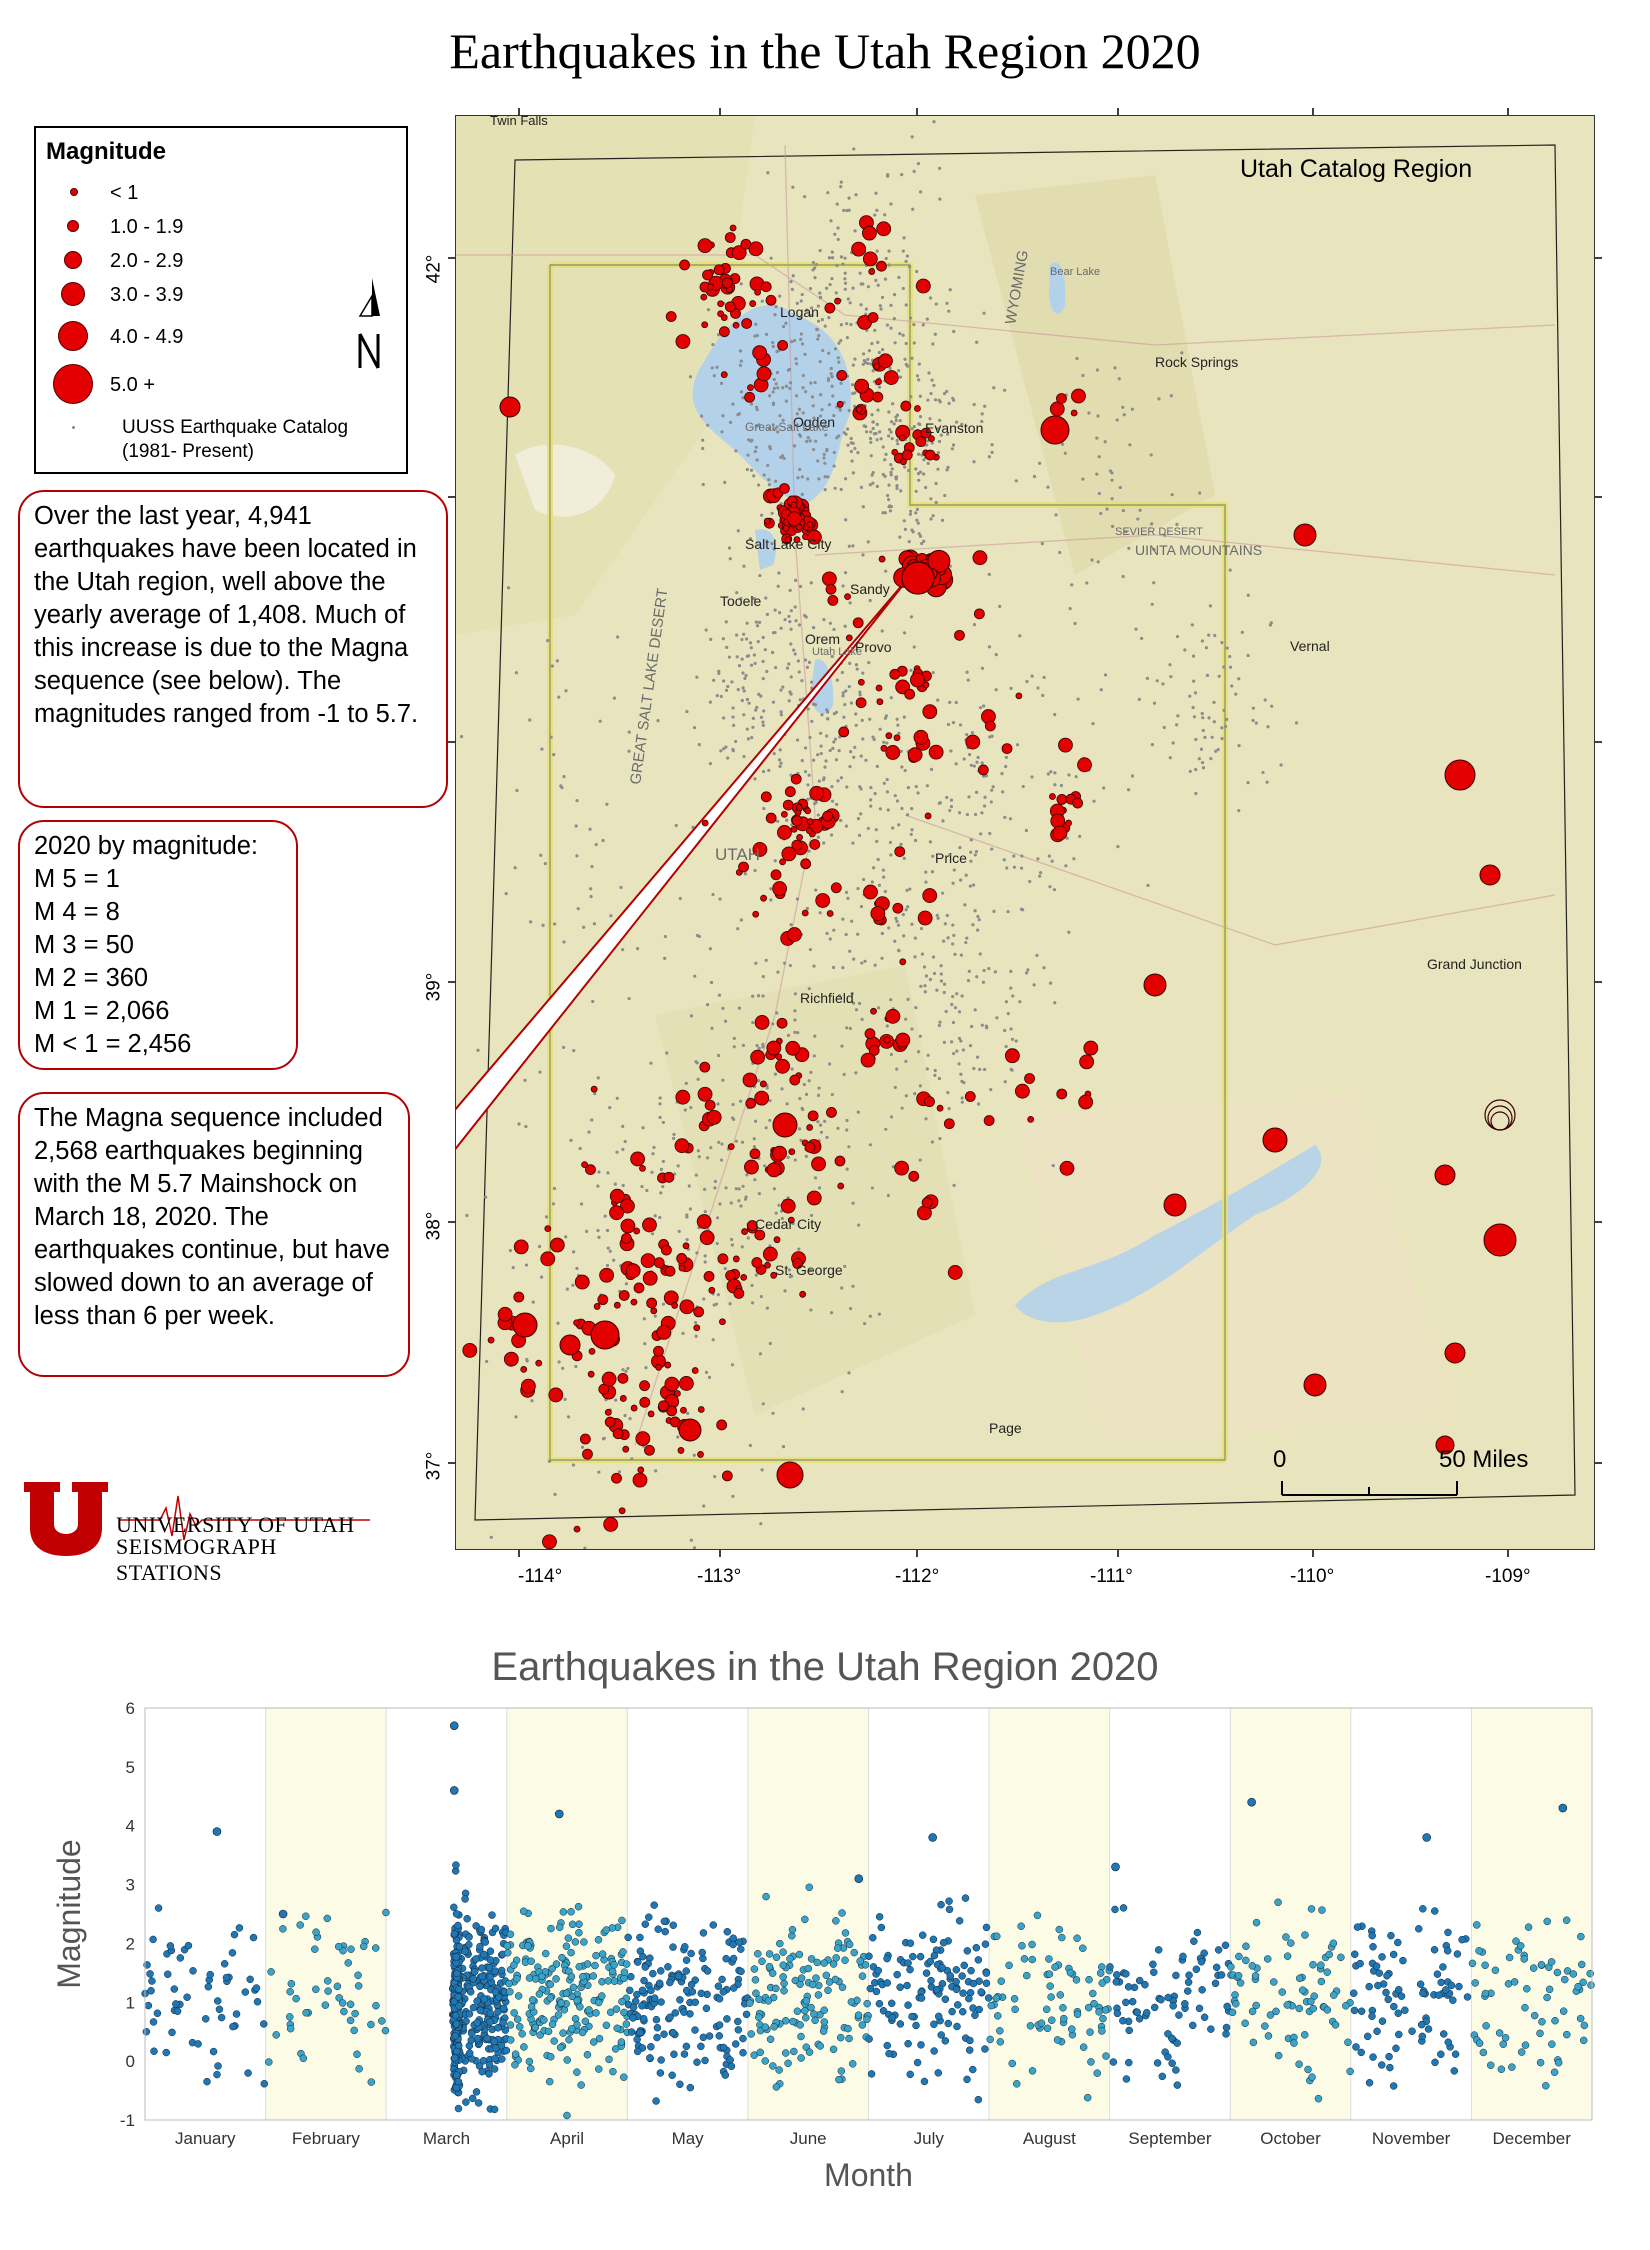 The width and height of the screenshot is (1650, 2250). Describe the element at coordinates (809, 1270) in the screenshot. I see `place-label: St. George` at that location.